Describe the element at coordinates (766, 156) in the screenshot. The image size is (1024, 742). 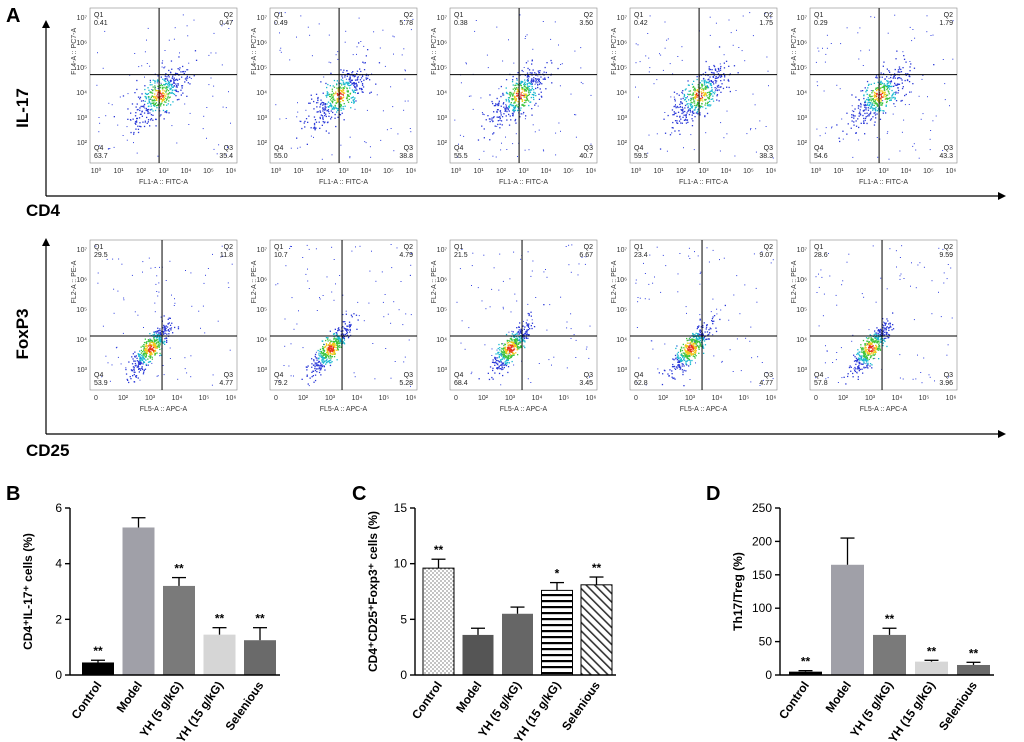
I see `quadrant-value-q3: 38.3` at that location.